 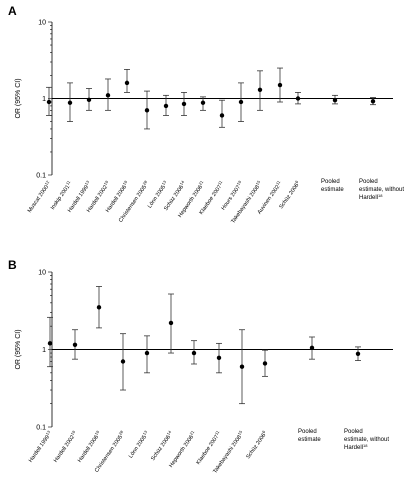 What do you see at coordinates (138, 444) in the screenshot?
I see `study-label: Lönn 200513` at bounding box center [138, 444].